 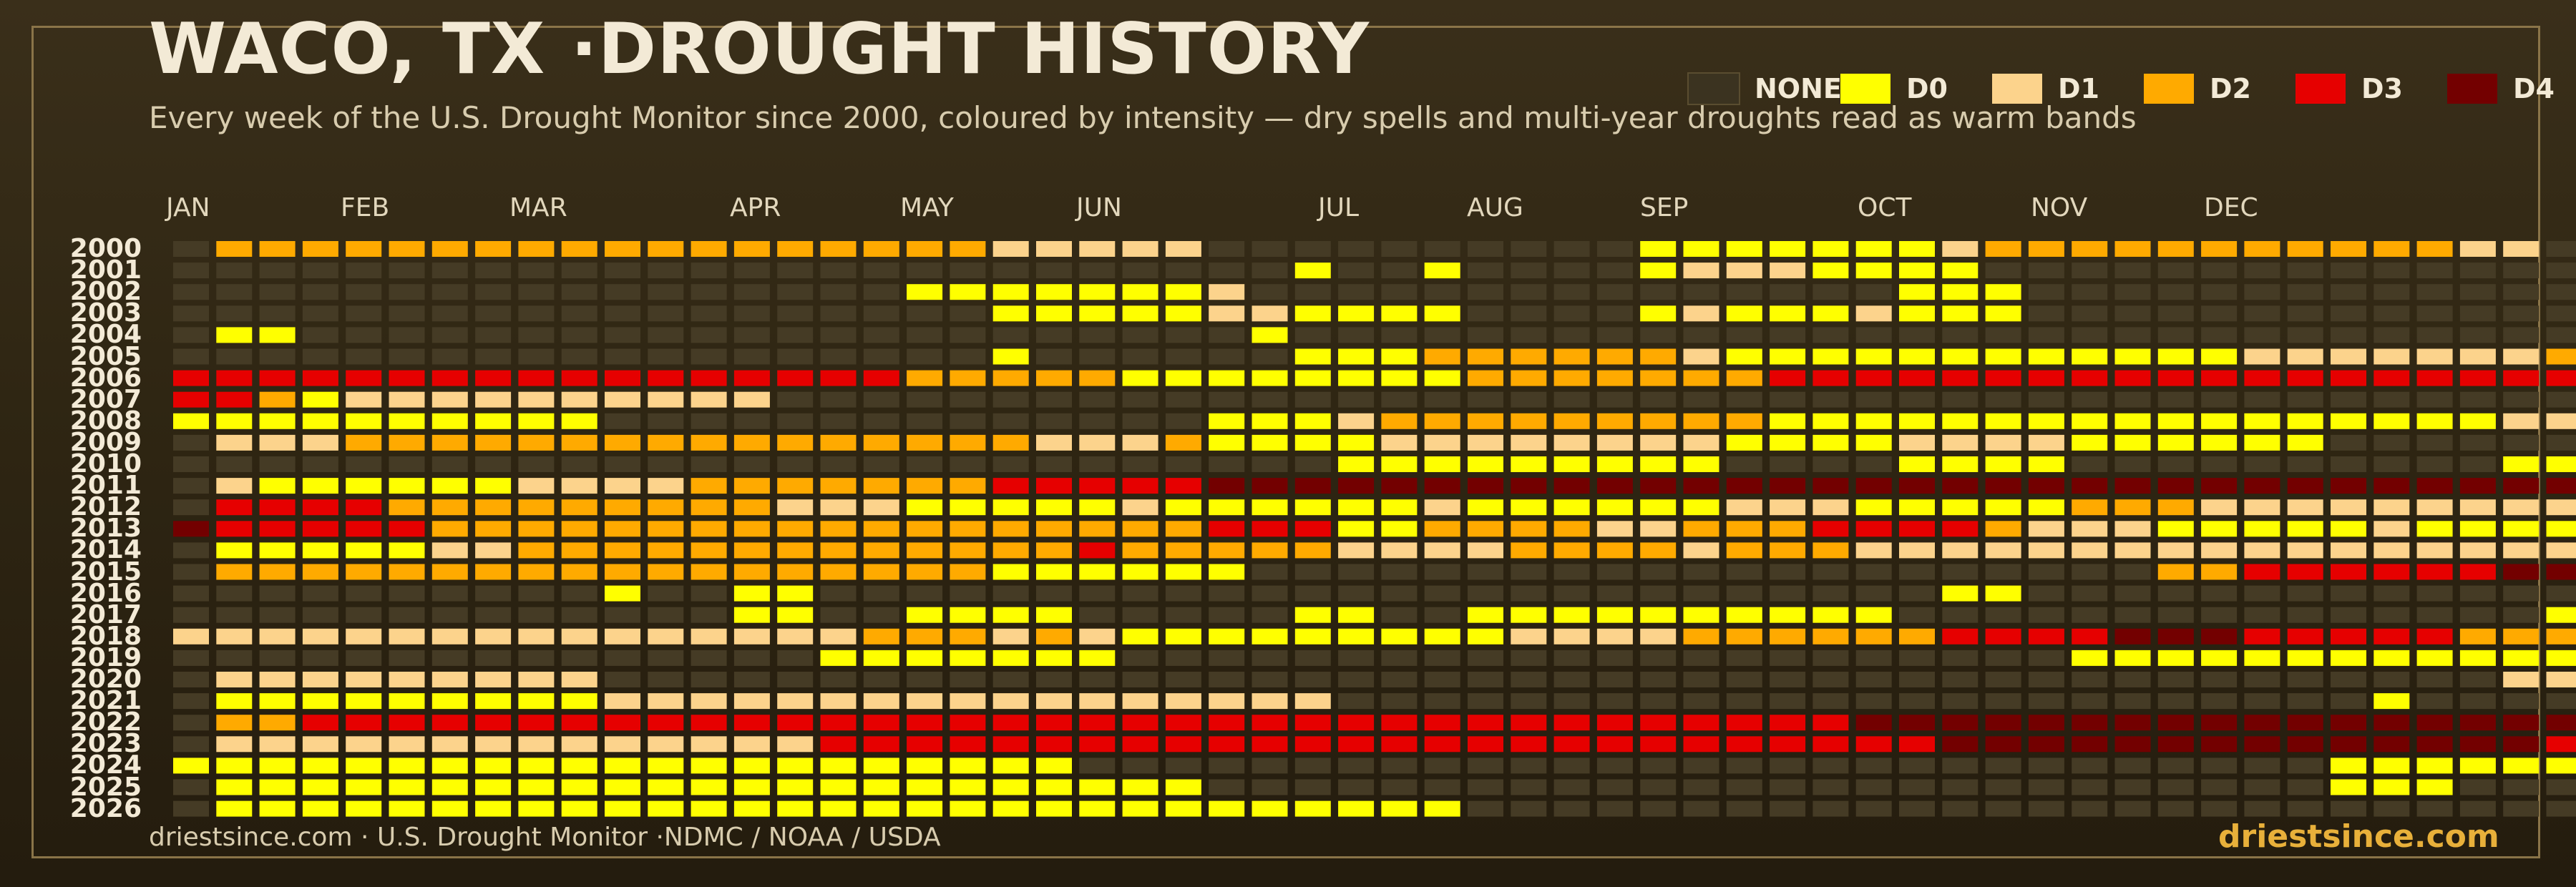 I want to click on legend-swatch-d3, so click(x=2321, y=89).